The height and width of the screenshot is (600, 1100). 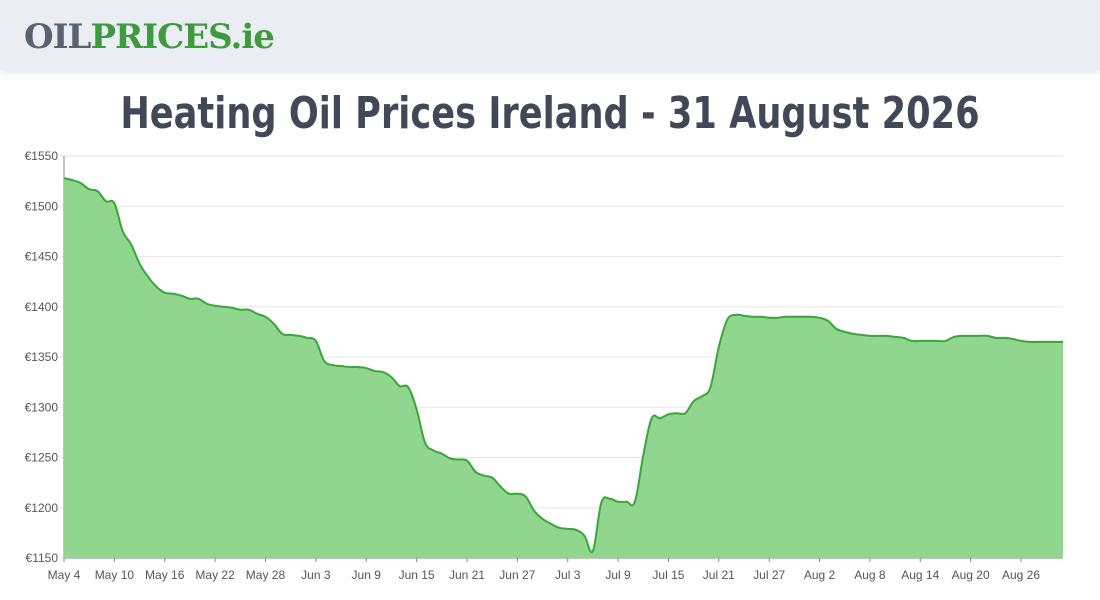 I want to click on x-tick-label: Aug 2, so click(x=820, y=575).